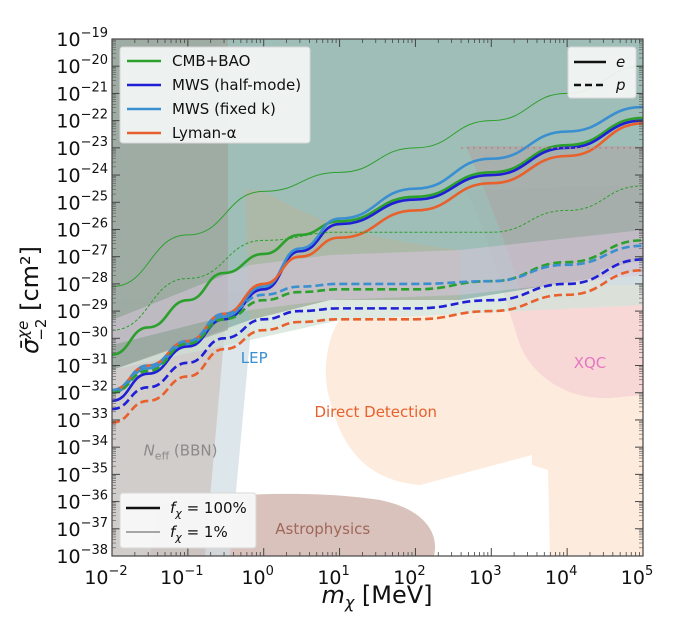 The height and width of the screenshot is (620, 697). Describe the element at coordinates (82, 365) in the screenshot. I see `y-tick-label-12: 10−31` at that location.